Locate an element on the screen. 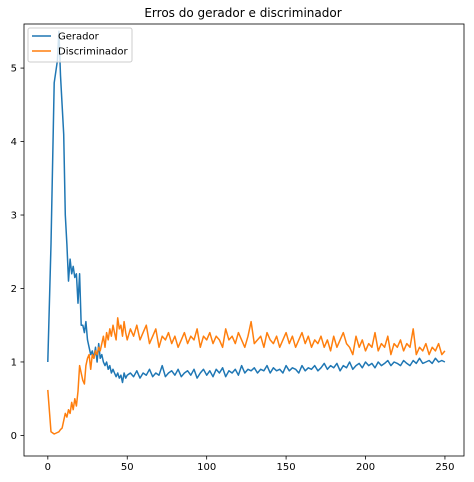  y-tick-label: 0 is located at coordinates (14, 436).